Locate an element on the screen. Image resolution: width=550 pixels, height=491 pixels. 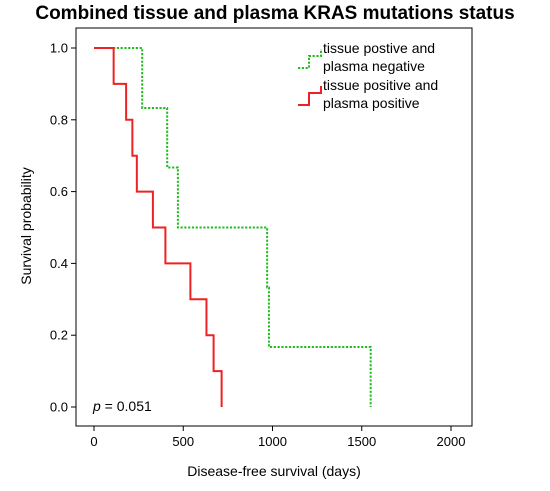
x-tick-label: 1000 is located at coordinates (272, 441).